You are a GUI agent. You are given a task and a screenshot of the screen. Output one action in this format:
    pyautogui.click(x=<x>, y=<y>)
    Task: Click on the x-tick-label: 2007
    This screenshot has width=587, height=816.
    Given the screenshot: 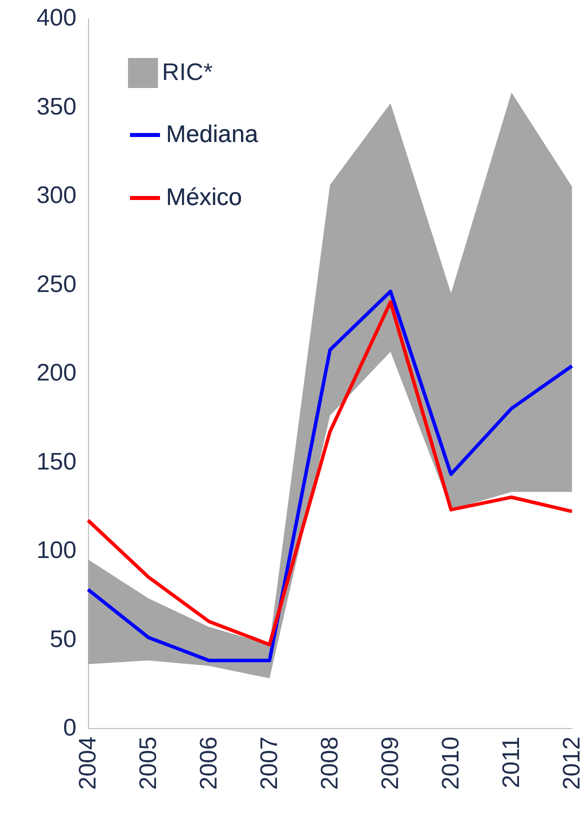 What is the action you would take?
    pyautogui.click(x=269, y=763)
    